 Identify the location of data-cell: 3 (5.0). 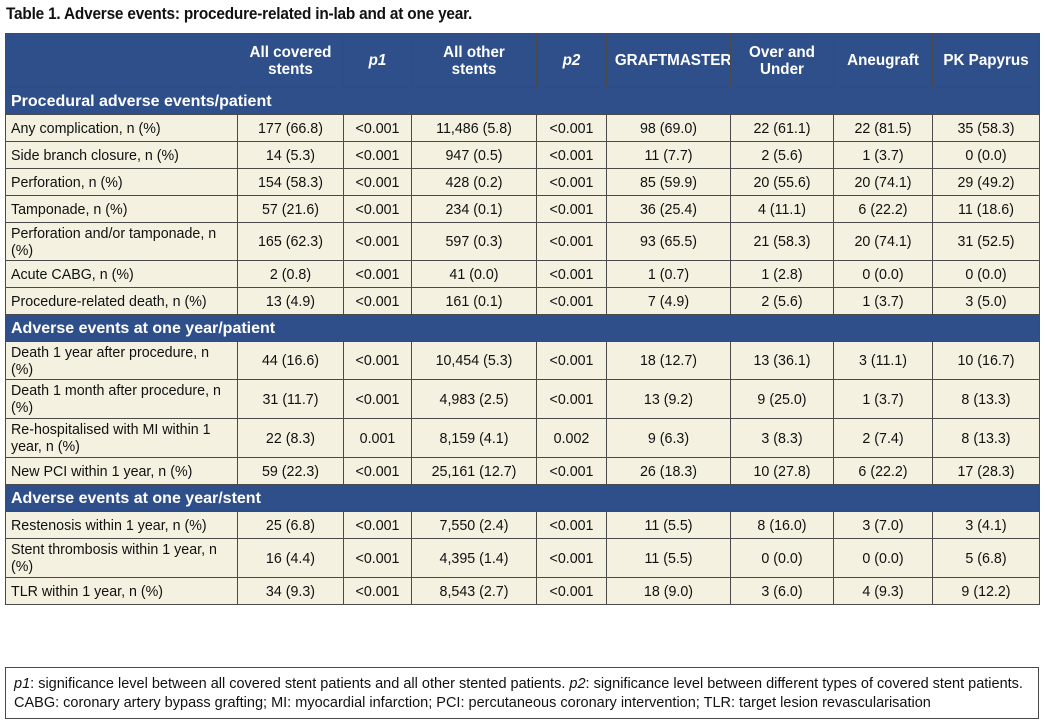
(986, 301).